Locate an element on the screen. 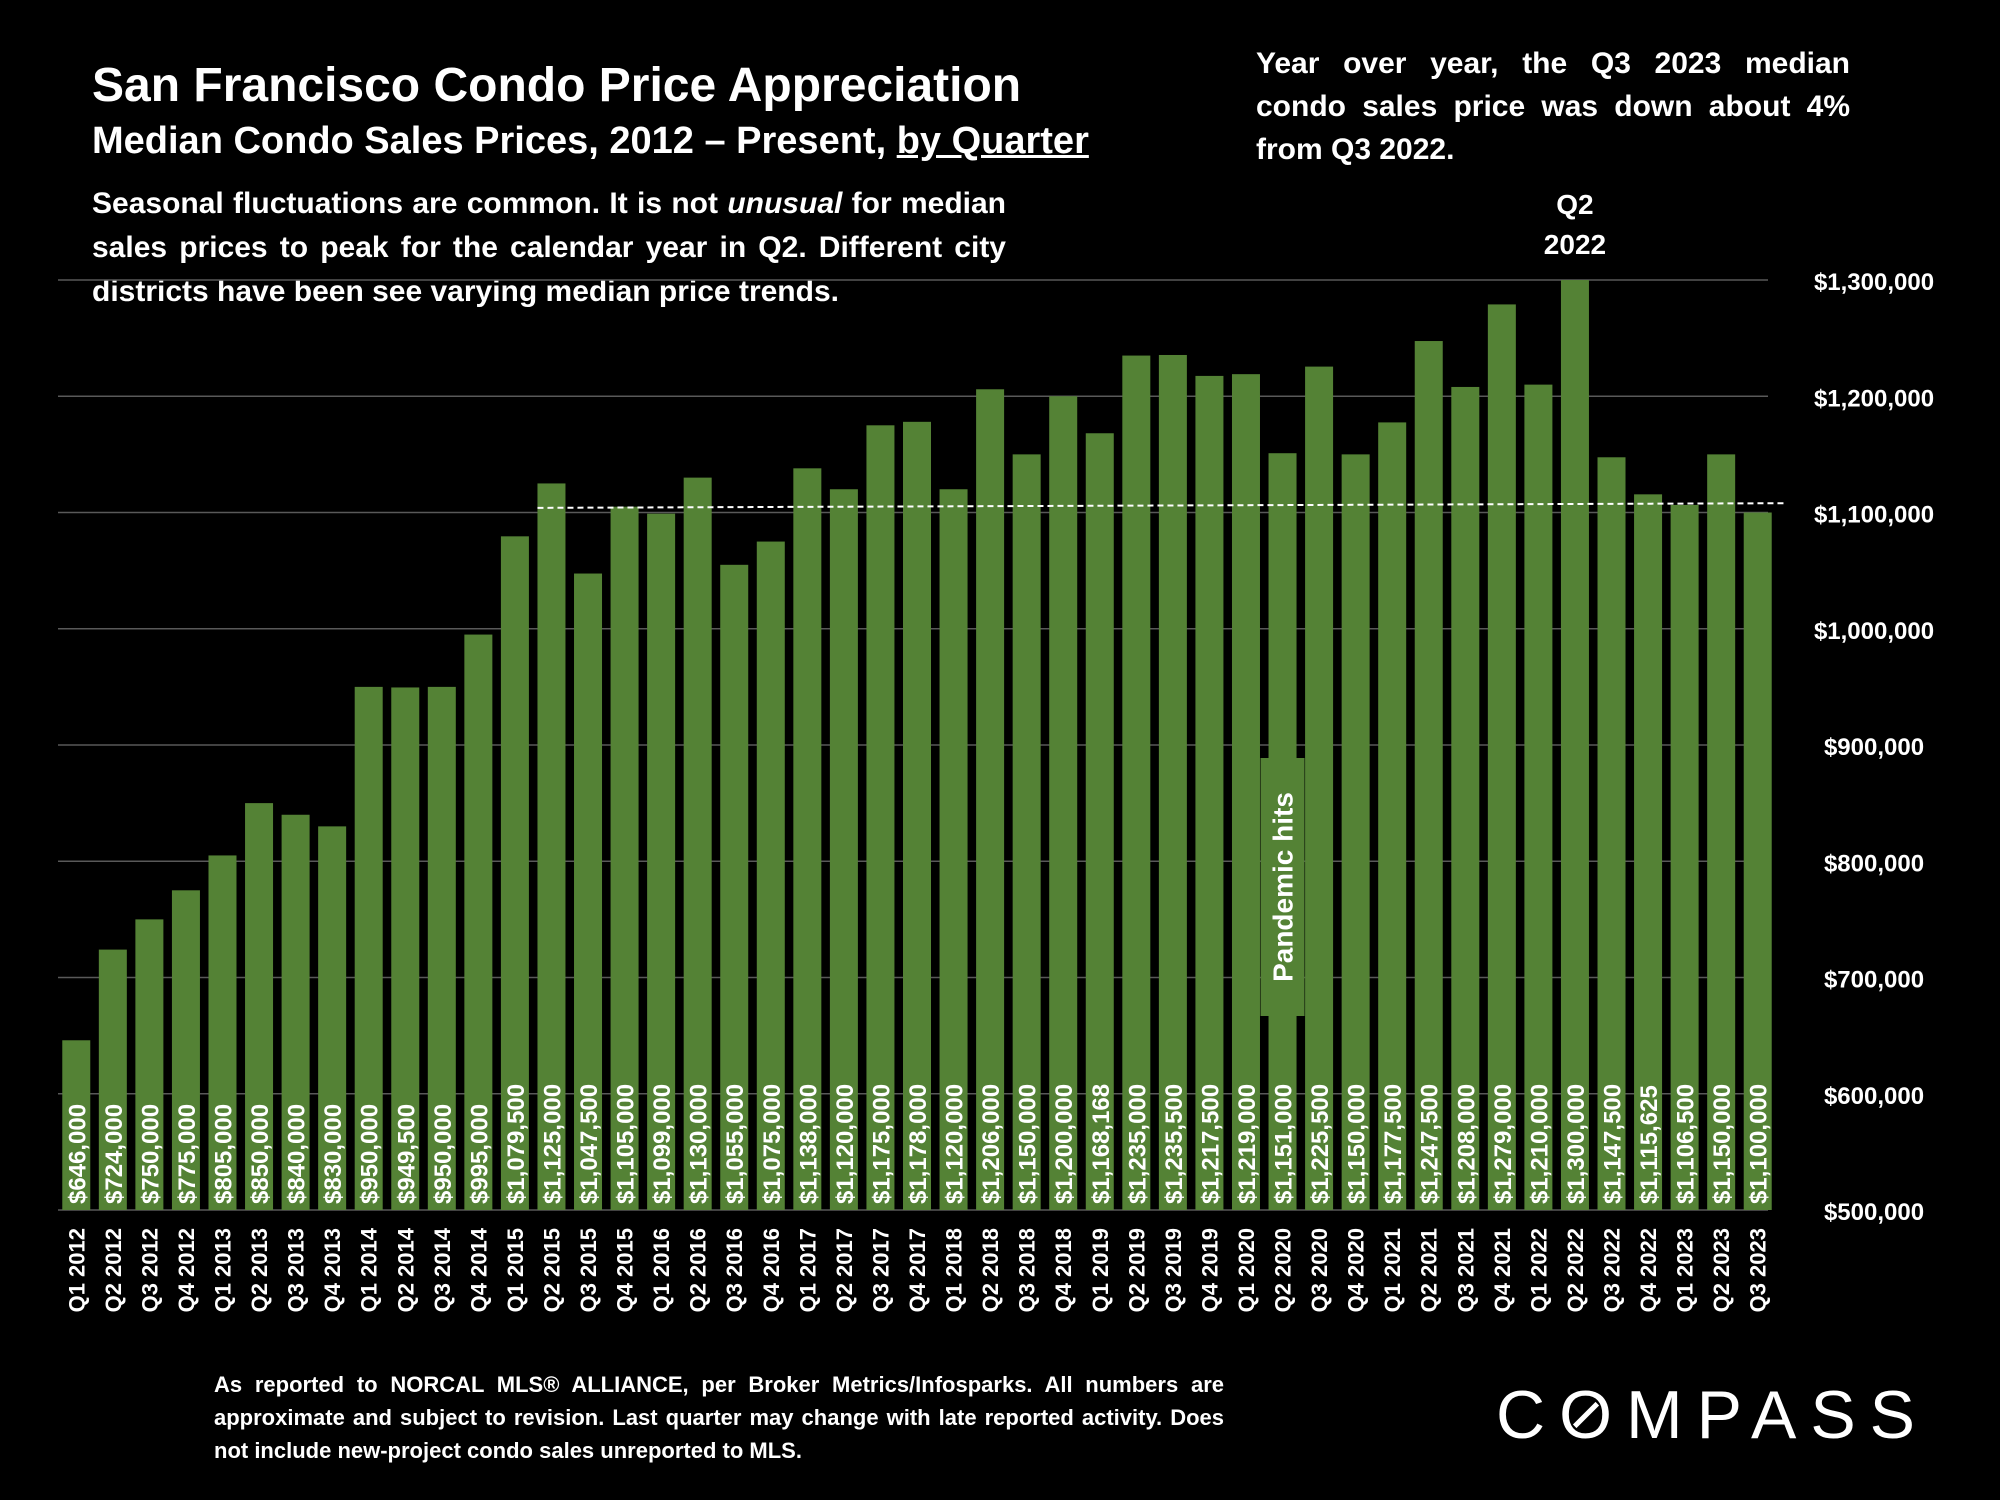  x-tick-label: Q4 2022 is located at coordinates (1648, 1270).